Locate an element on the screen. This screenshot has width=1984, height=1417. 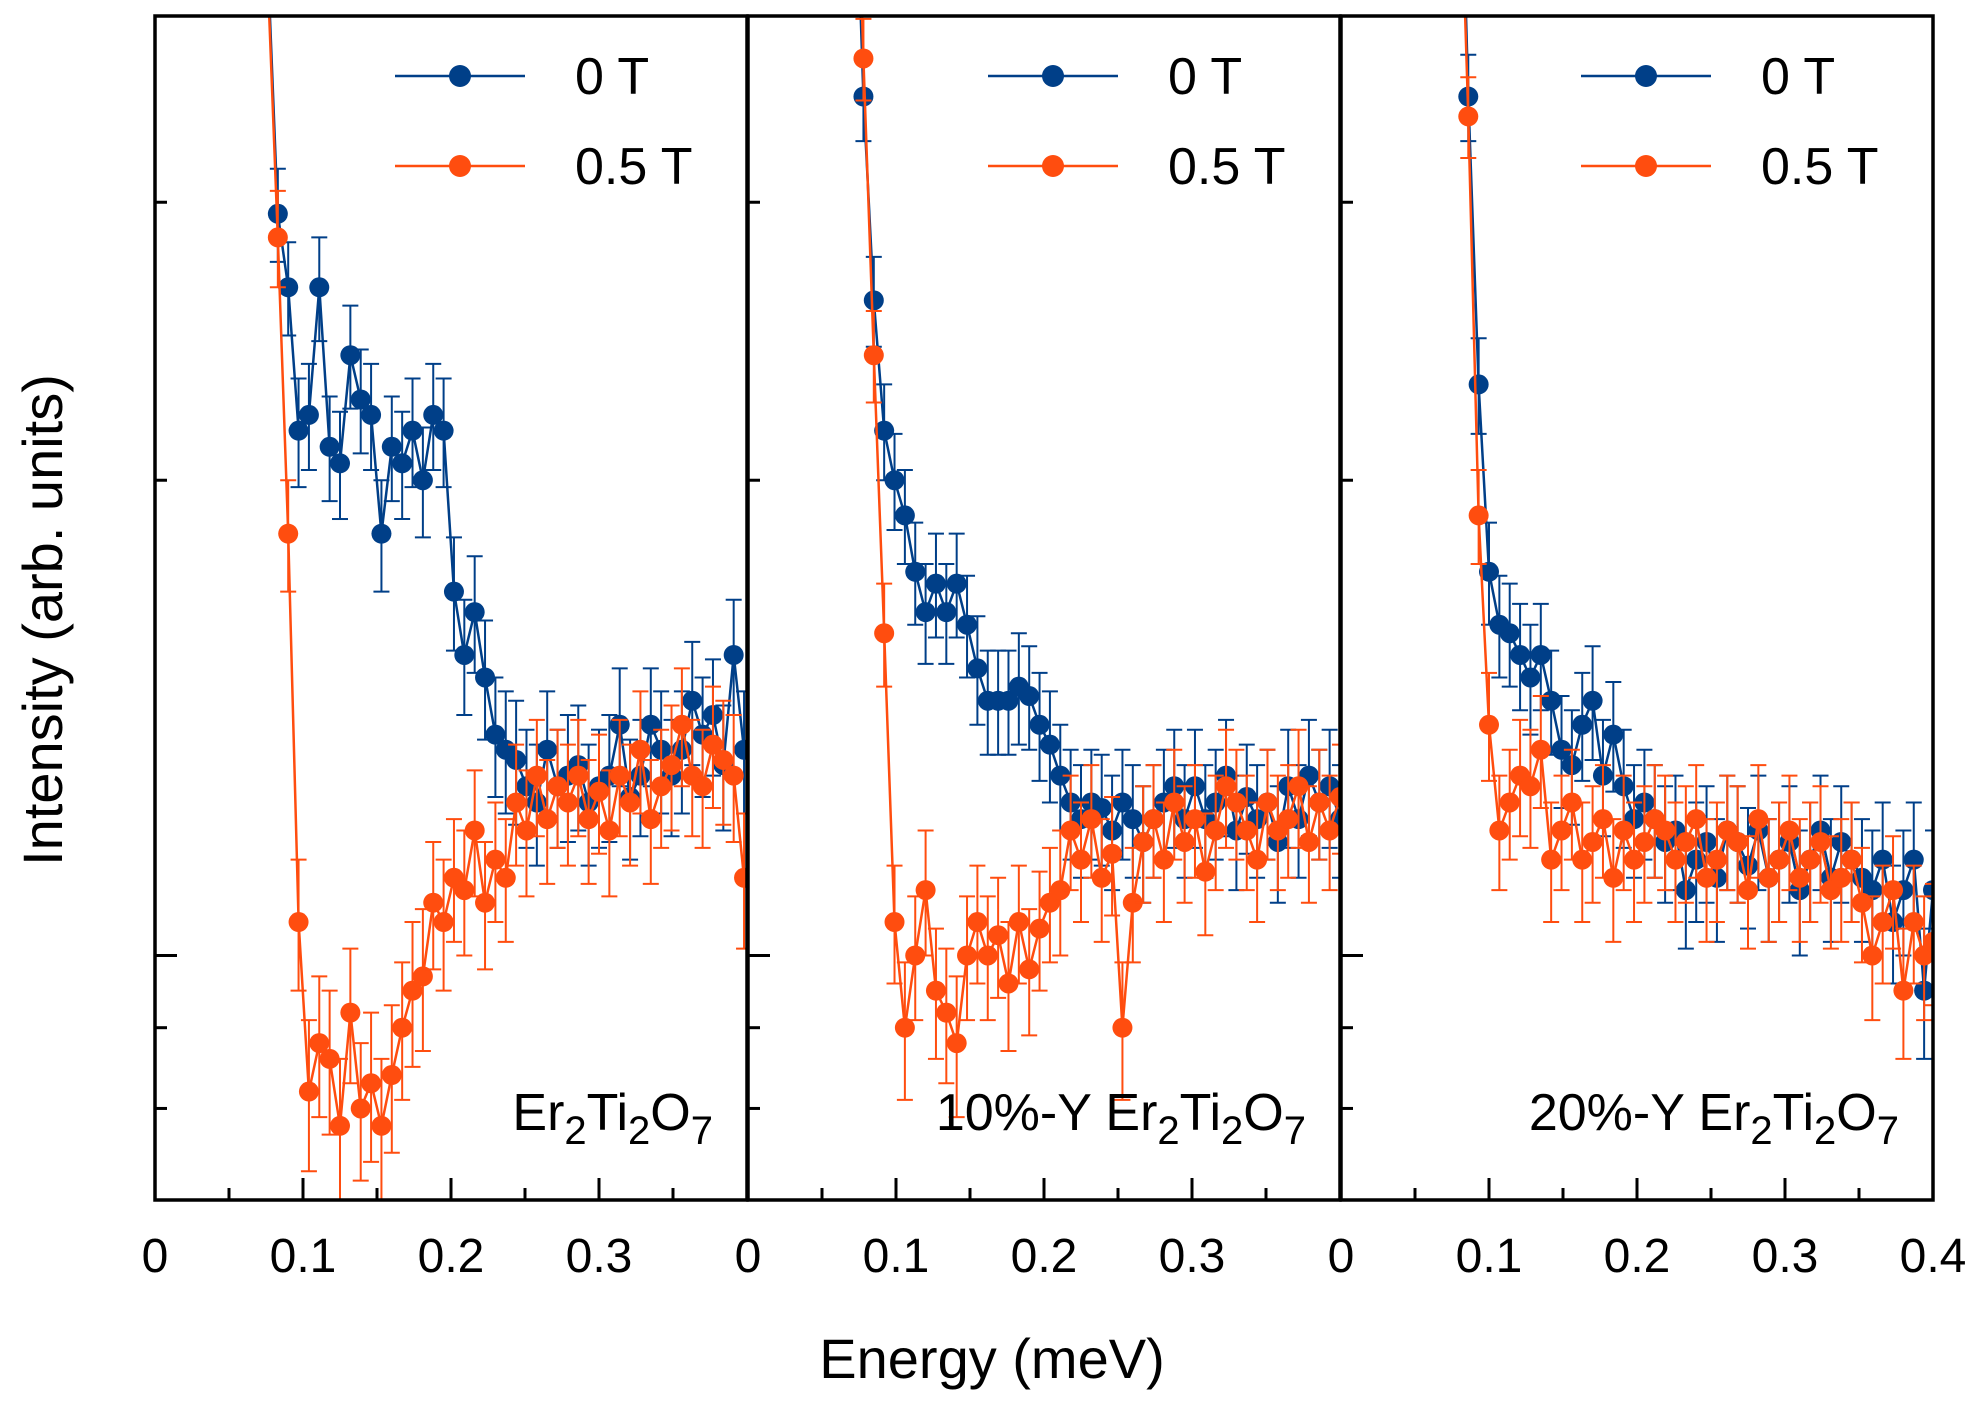
x-ticks is located at coordinates (451, 1189).